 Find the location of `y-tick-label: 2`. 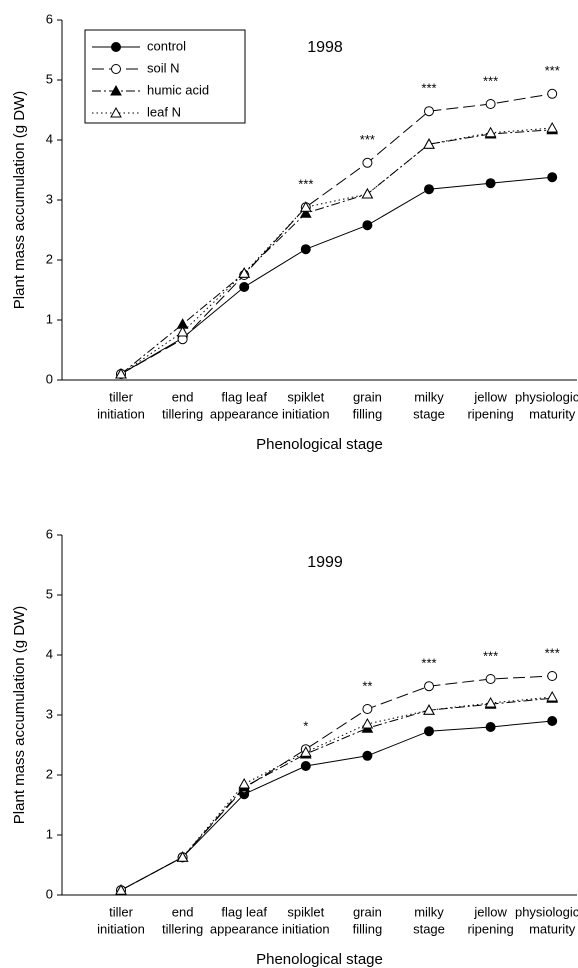

y-tick-label: 2 is located at coordinates (49, 773).